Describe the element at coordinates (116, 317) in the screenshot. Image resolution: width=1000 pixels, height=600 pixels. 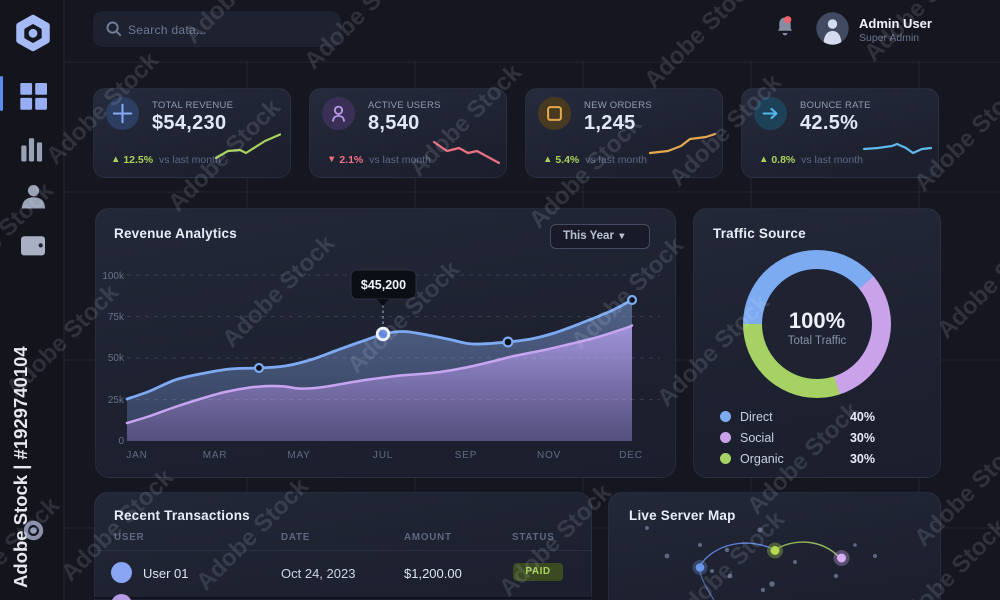
I see `svg-text: 75k` at that location.